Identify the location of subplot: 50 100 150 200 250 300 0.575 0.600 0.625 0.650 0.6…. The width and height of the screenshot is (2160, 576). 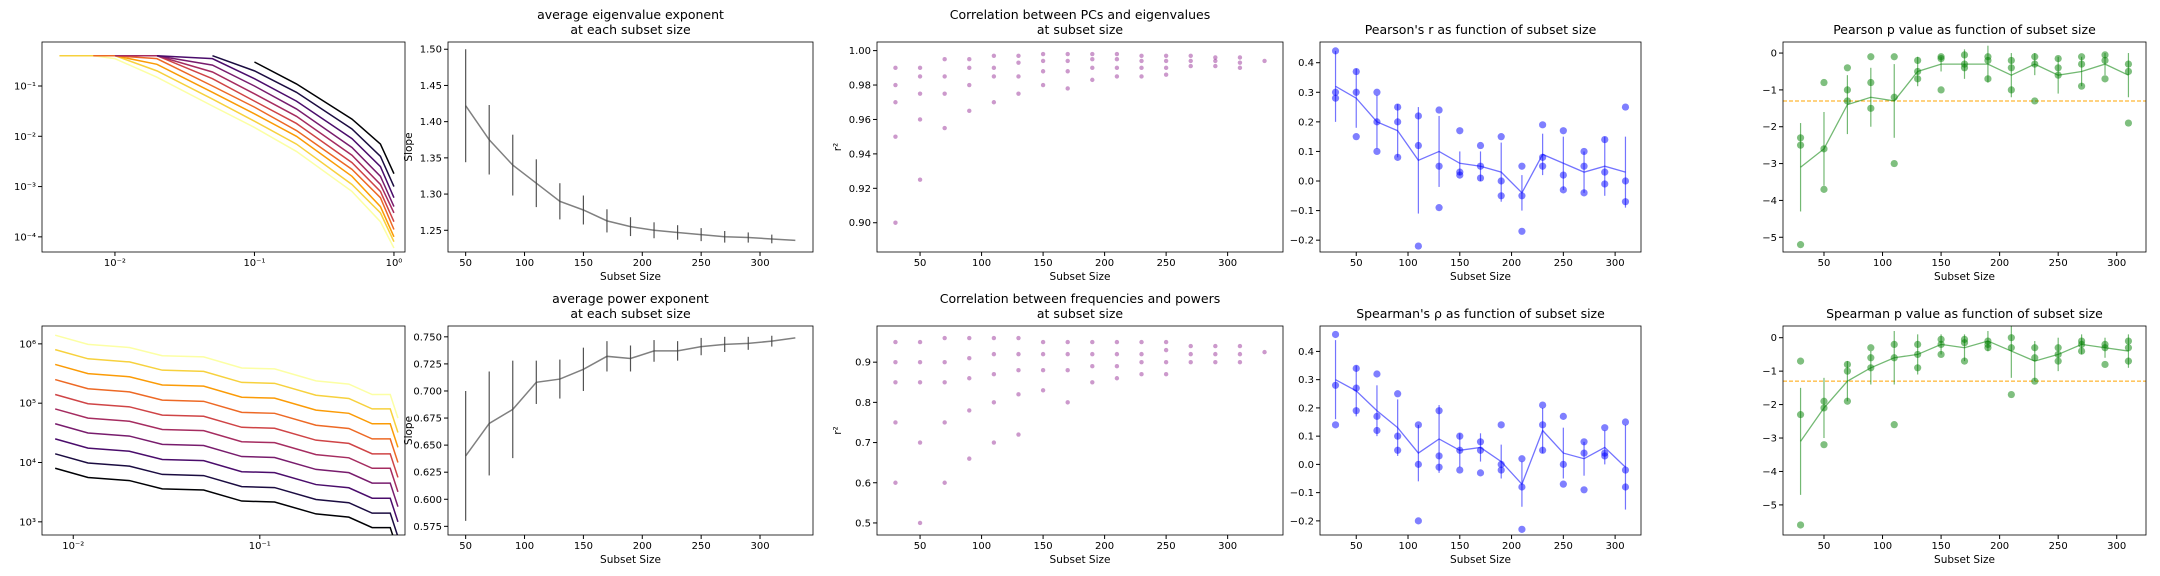
(608, 428).